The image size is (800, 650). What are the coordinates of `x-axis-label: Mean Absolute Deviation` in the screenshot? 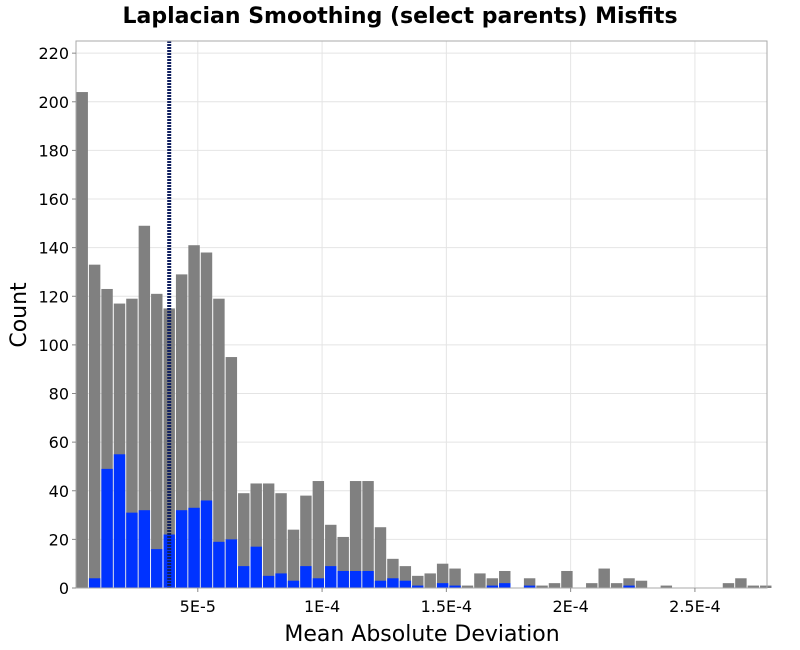 It's located at (421, 634).